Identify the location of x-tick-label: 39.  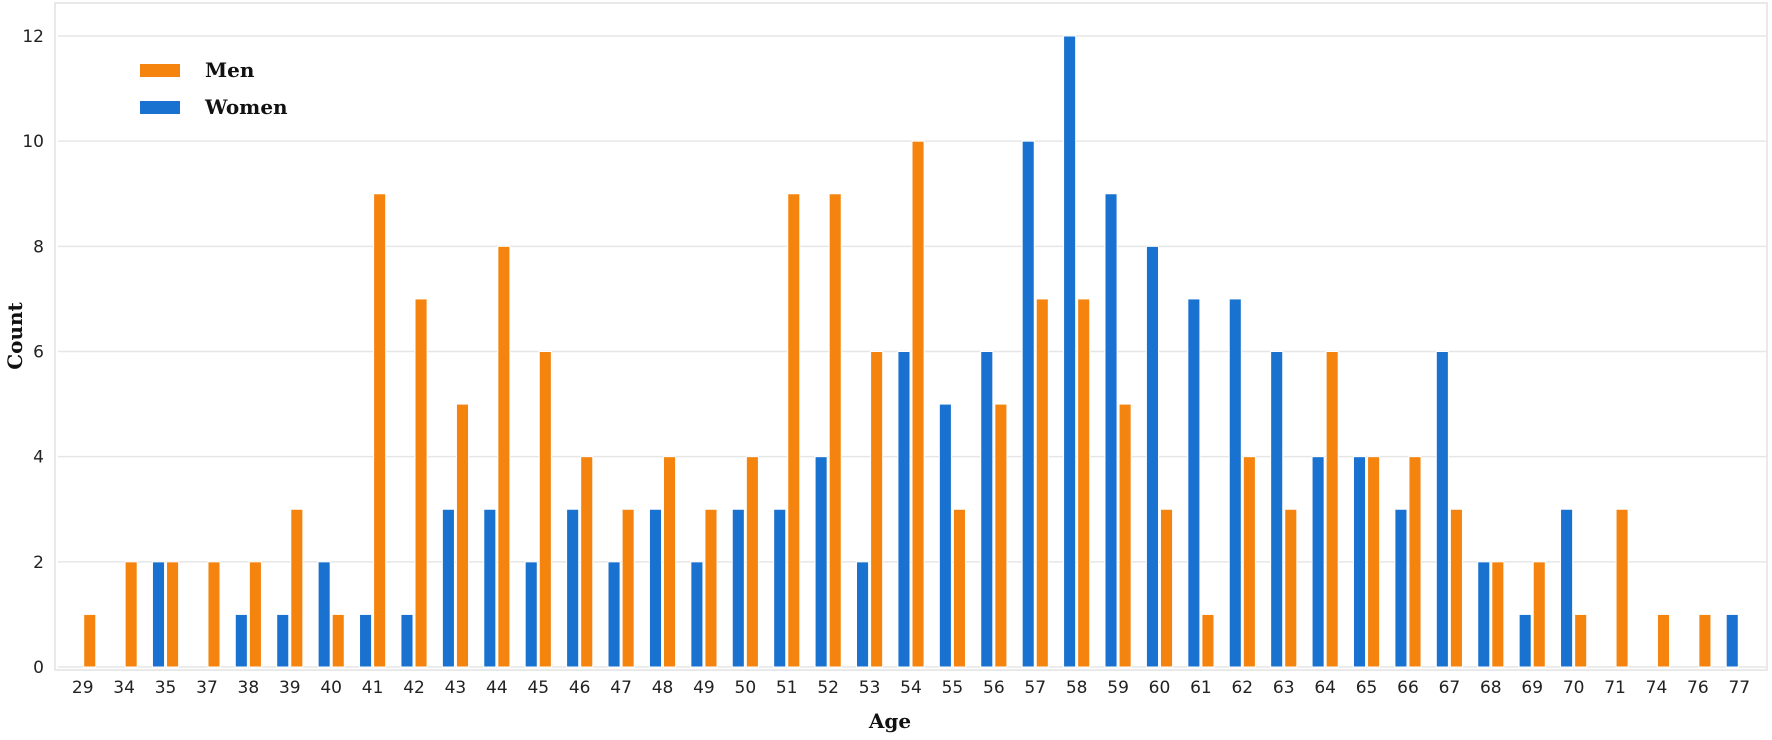
(290, 688).